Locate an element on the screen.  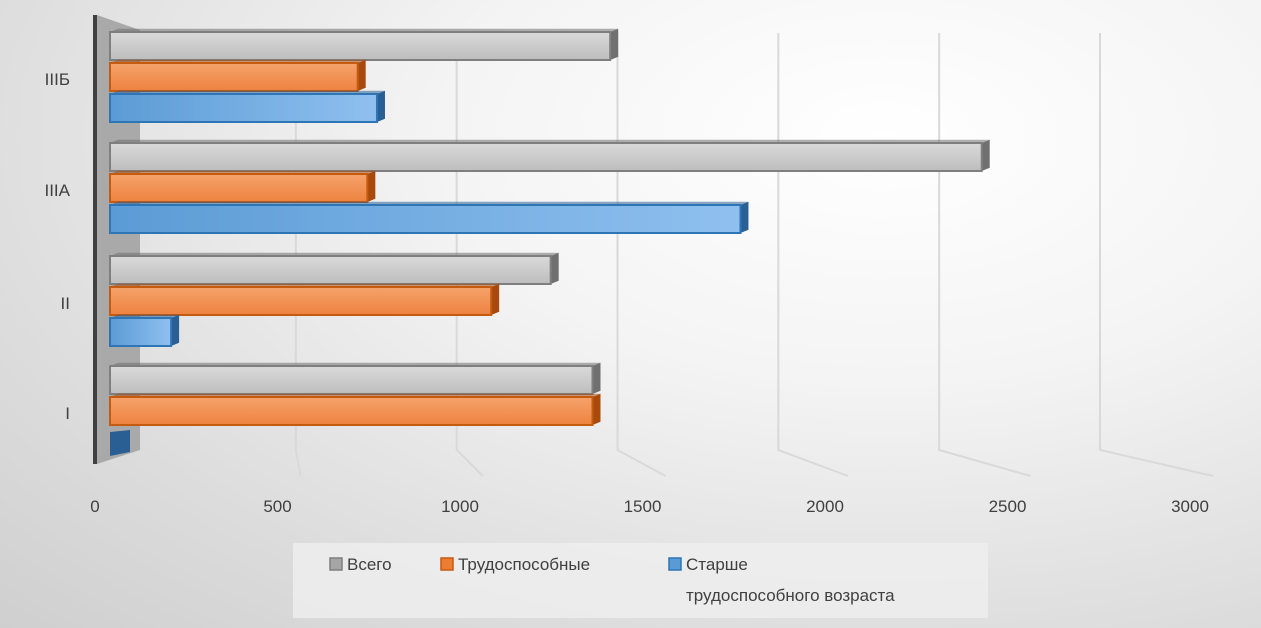
legend-label: Старше is located at coordinates (717, 564).